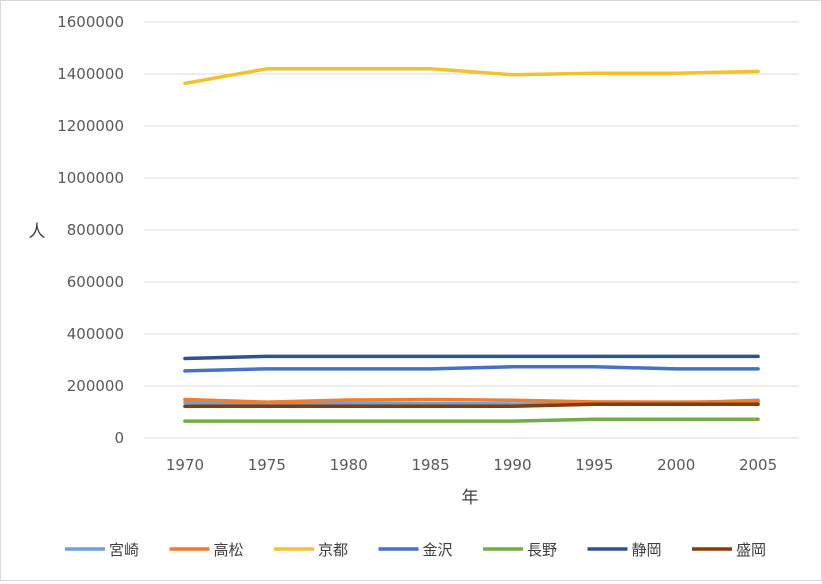  I want to click on legend-label: 静岡, so click(647, 550).